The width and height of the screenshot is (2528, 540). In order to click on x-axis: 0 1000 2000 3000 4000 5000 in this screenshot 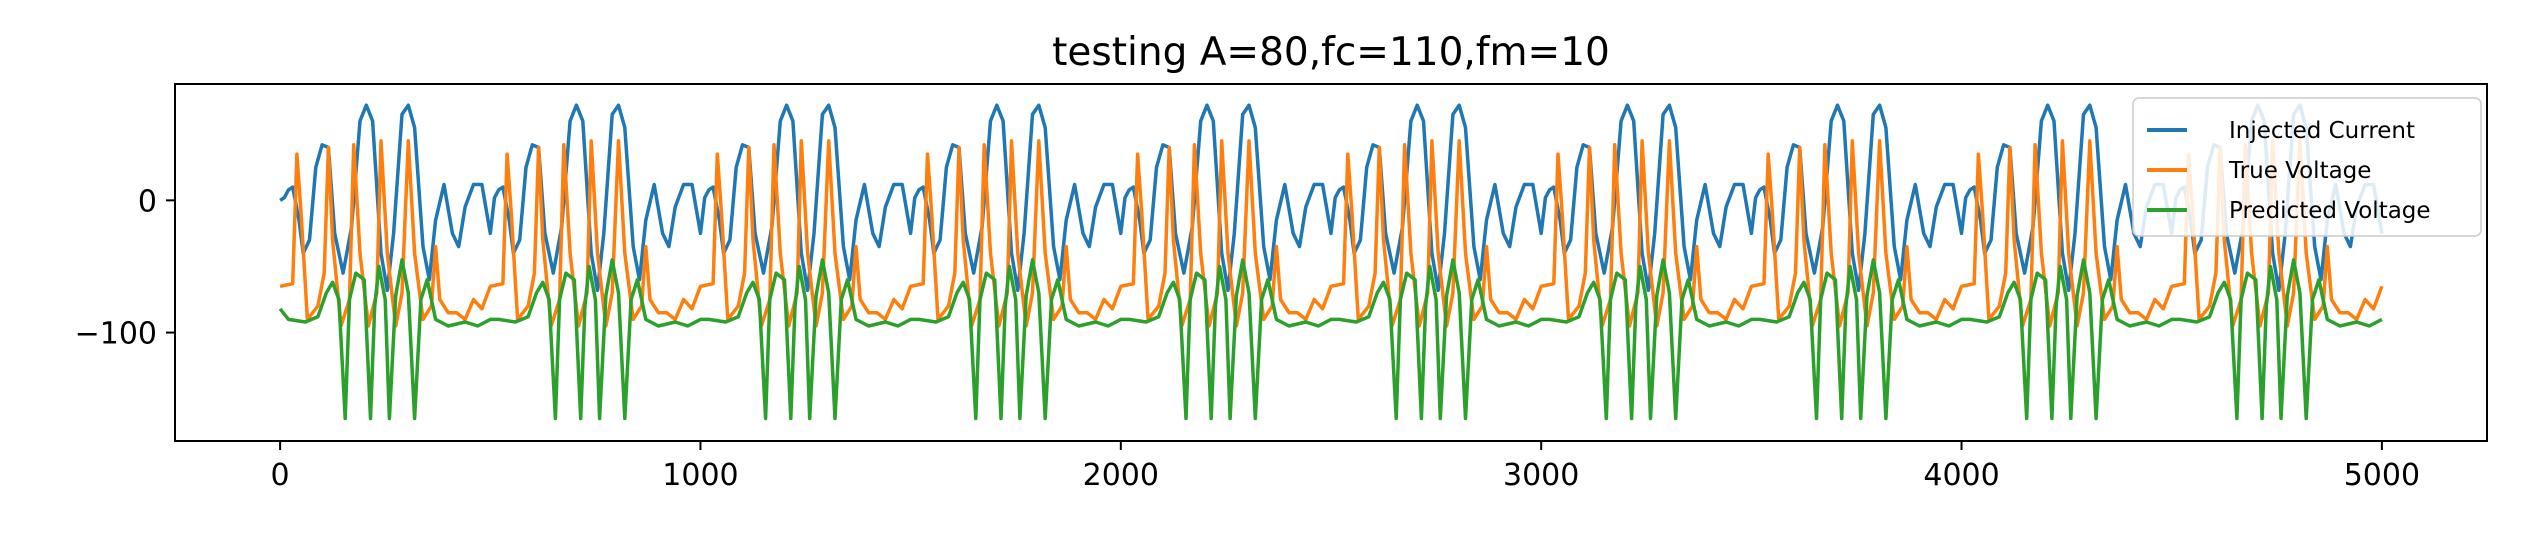, I will do `click(1345, 467)`.